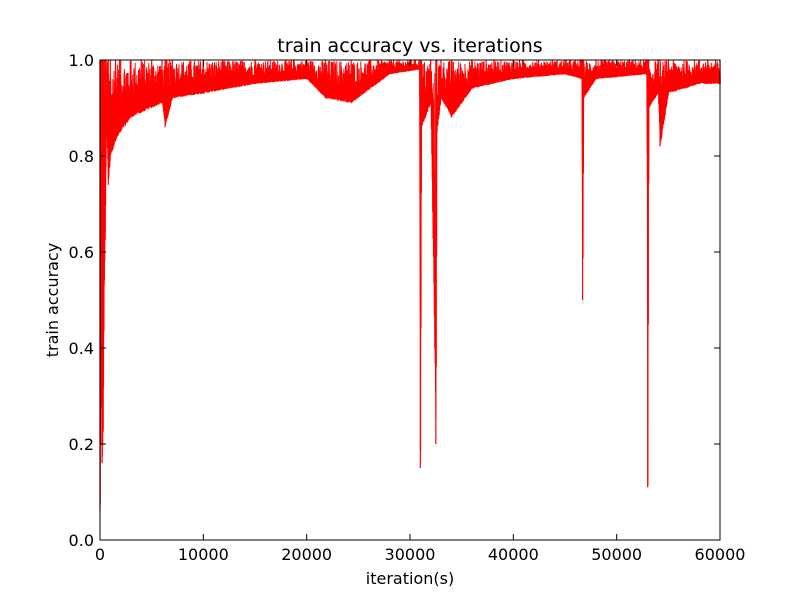 The image size is (800, 600). I want to click on y-tick-label: 0.2, so click(81, 444).